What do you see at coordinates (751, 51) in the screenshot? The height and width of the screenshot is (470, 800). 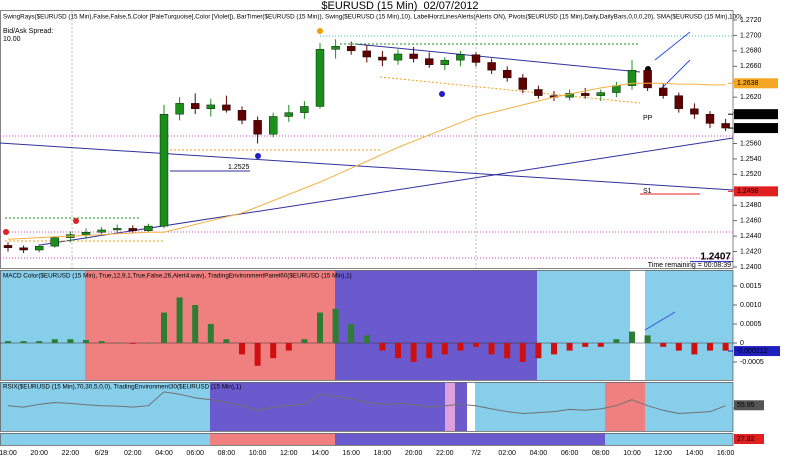 I see `y-tick-label: 1.2680` at bounding box center [751, 51].